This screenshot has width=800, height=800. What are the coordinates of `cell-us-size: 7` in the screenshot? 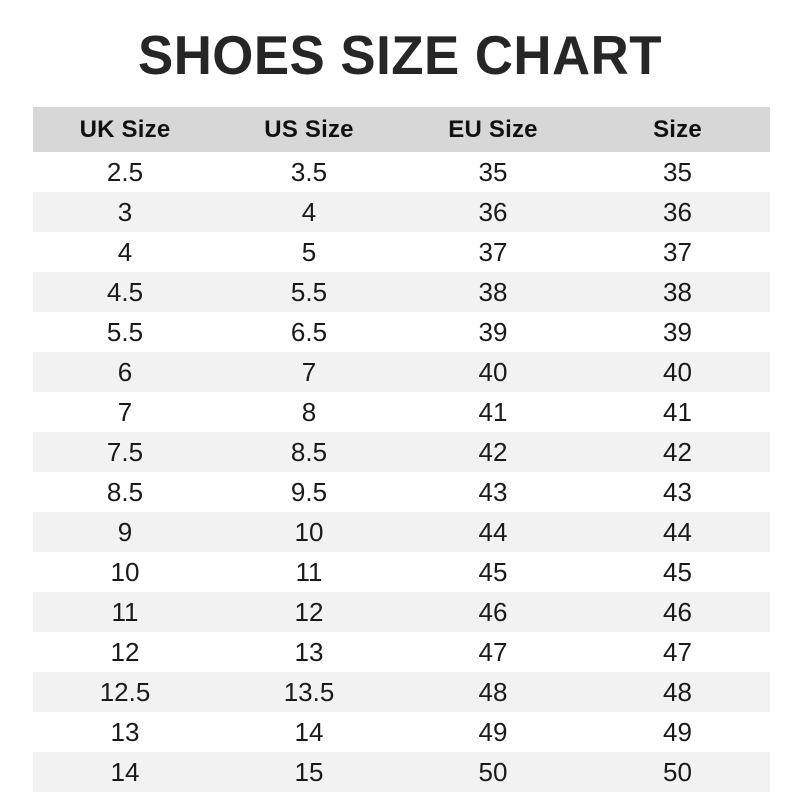 It's located at (309, 371).